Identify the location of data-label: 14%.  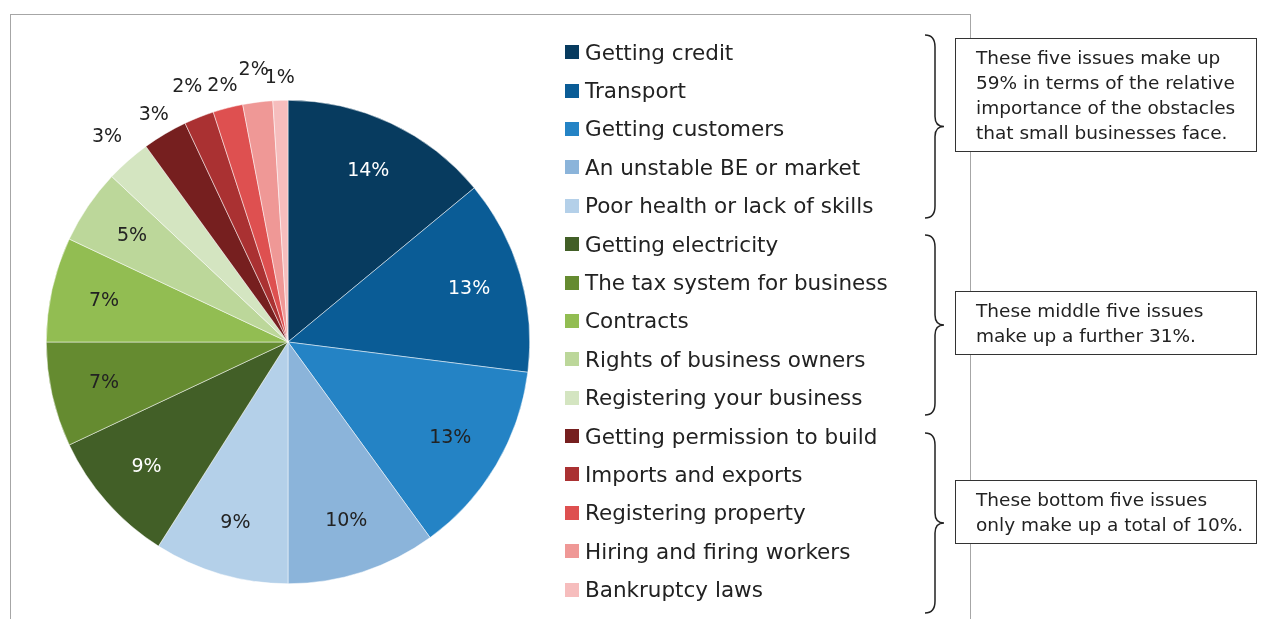
(368, 169).